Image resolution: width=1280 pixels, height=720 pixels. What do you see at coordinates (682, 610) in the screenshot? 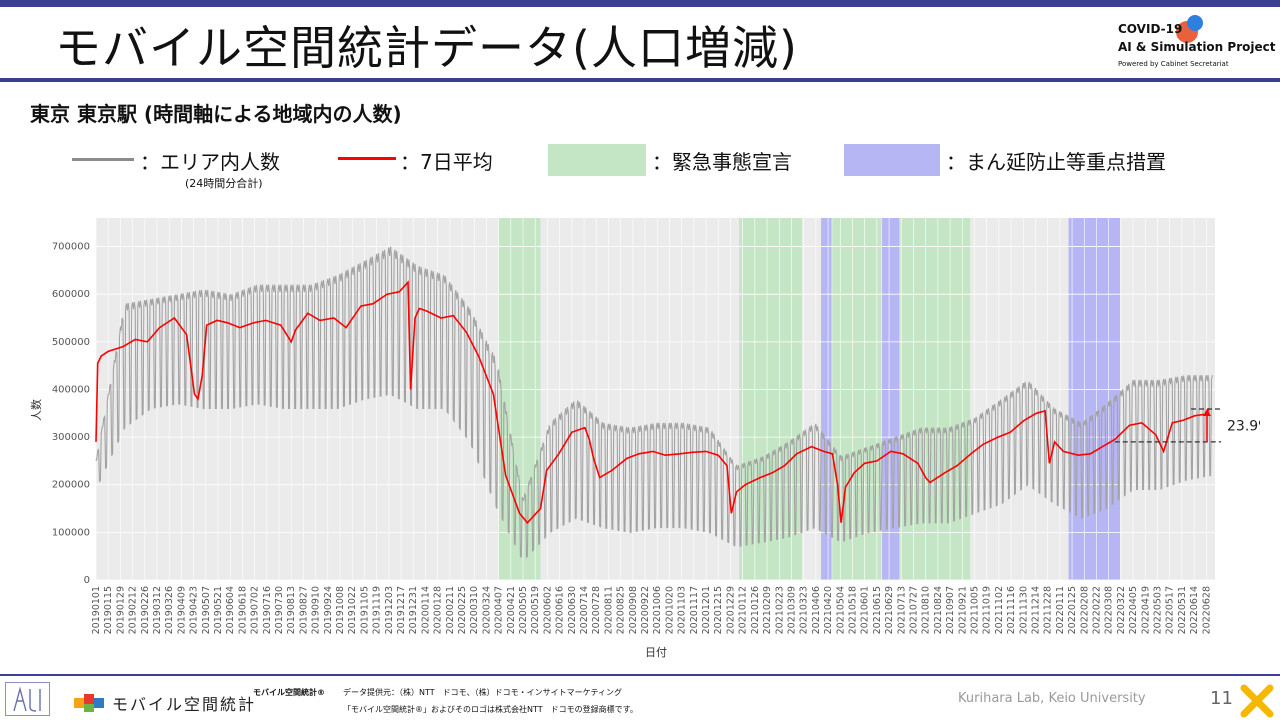
I see `x-tick-label: 20201103` at bounding box center [682, 610].